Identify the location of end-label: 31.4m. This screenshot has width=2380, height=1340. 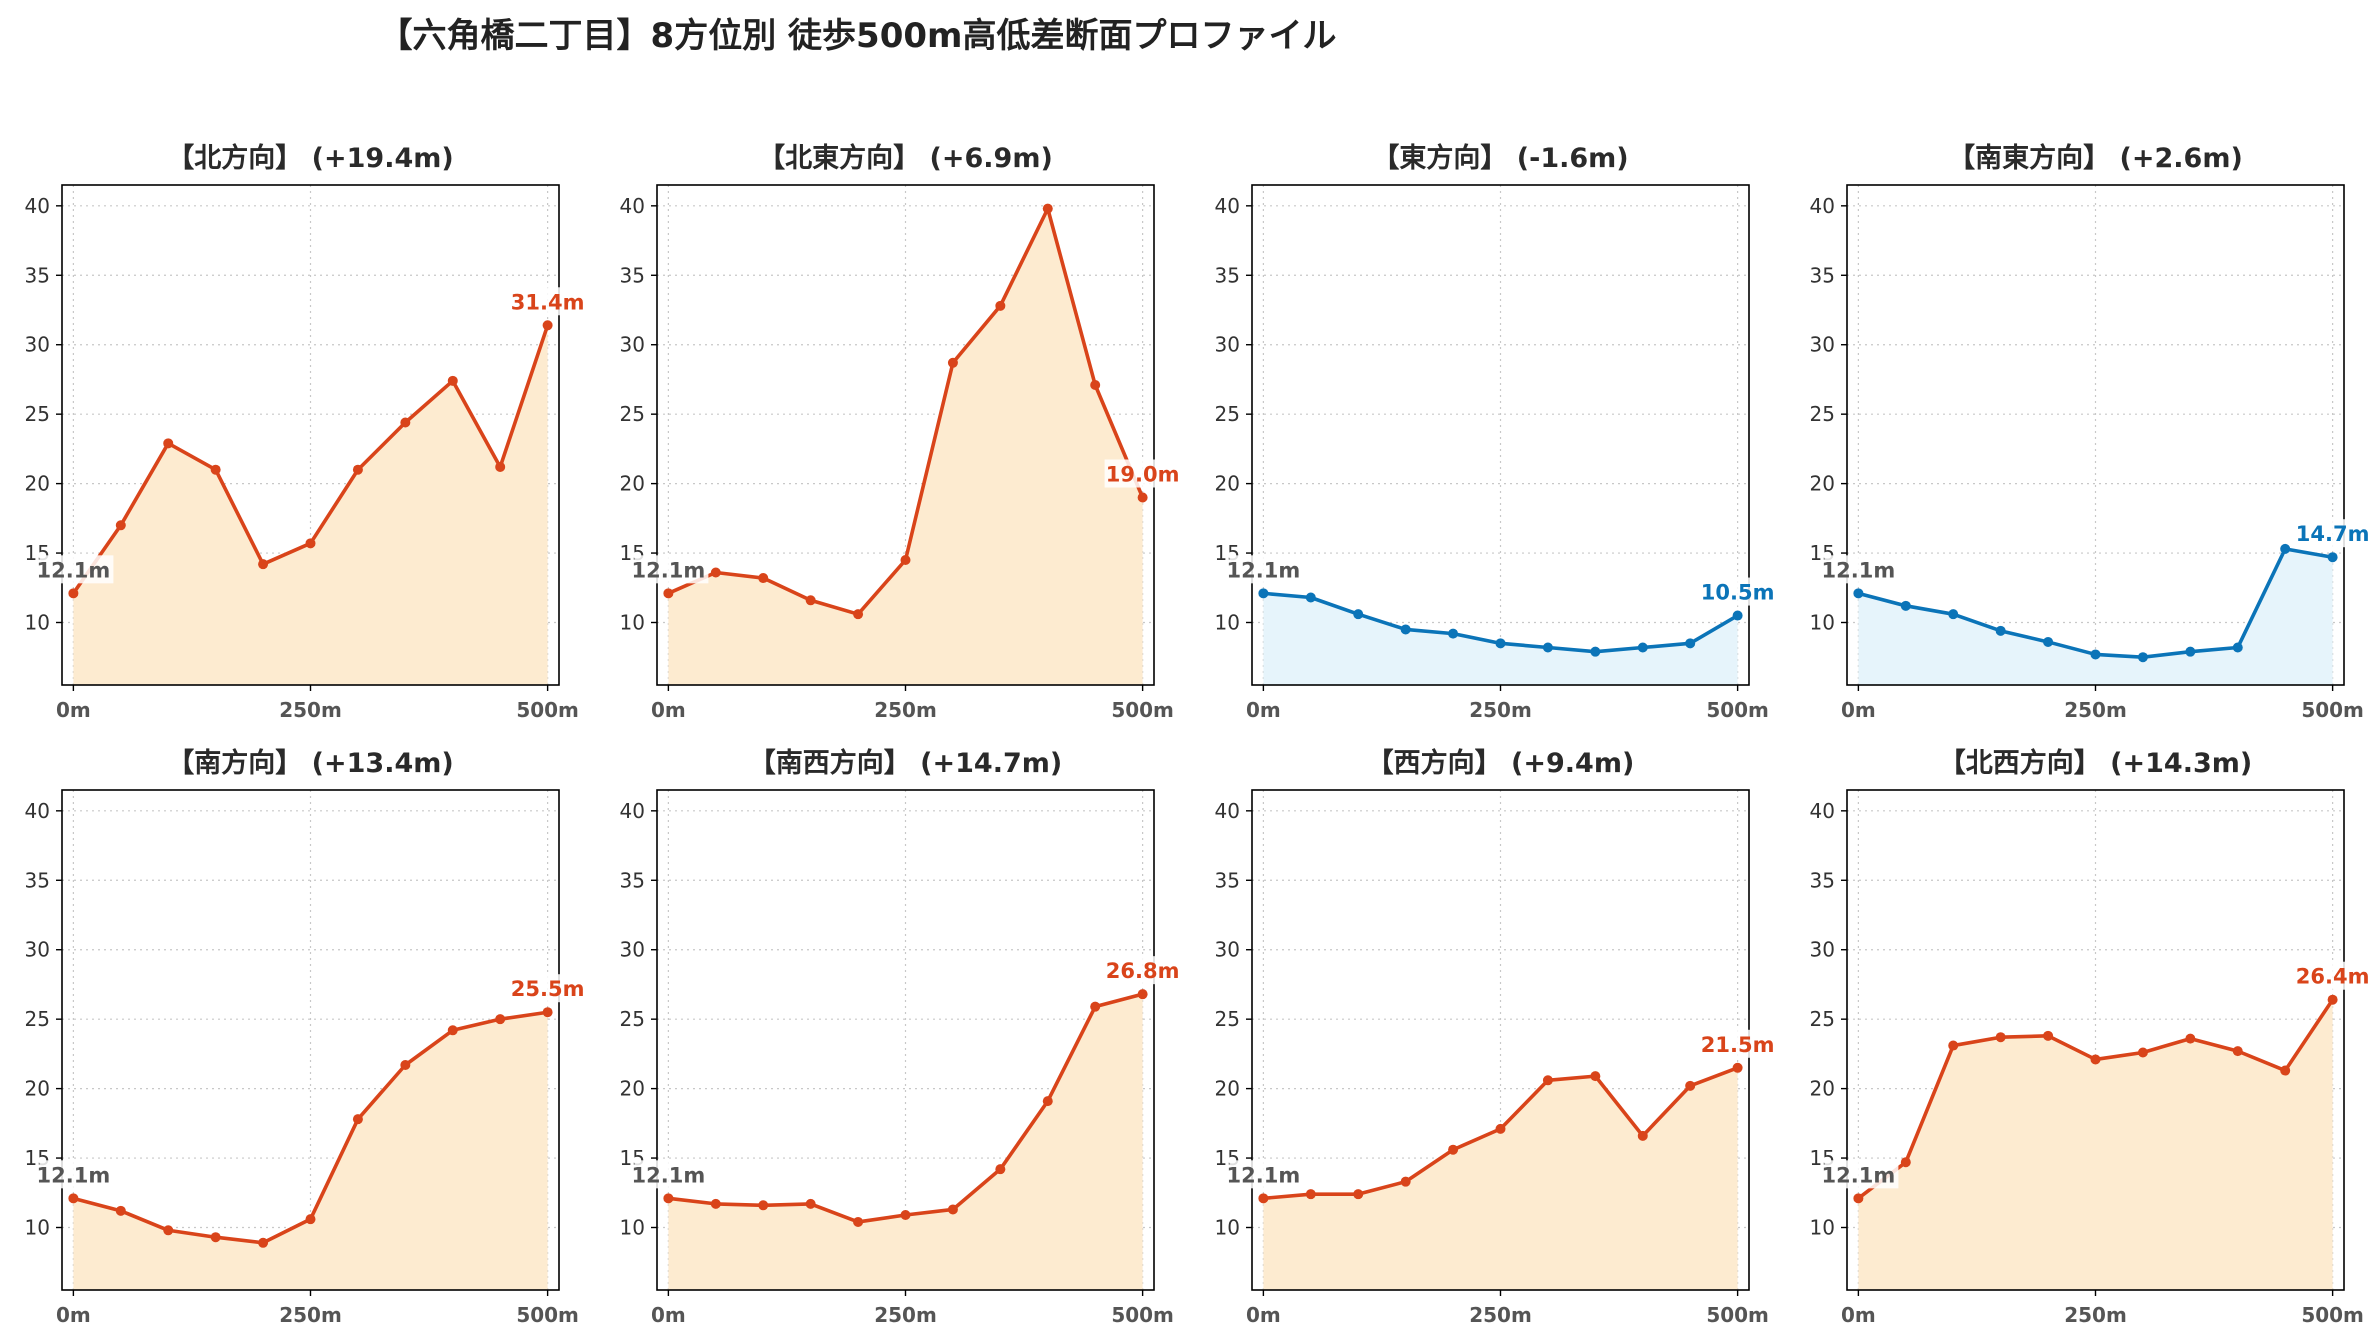
(548, 302).